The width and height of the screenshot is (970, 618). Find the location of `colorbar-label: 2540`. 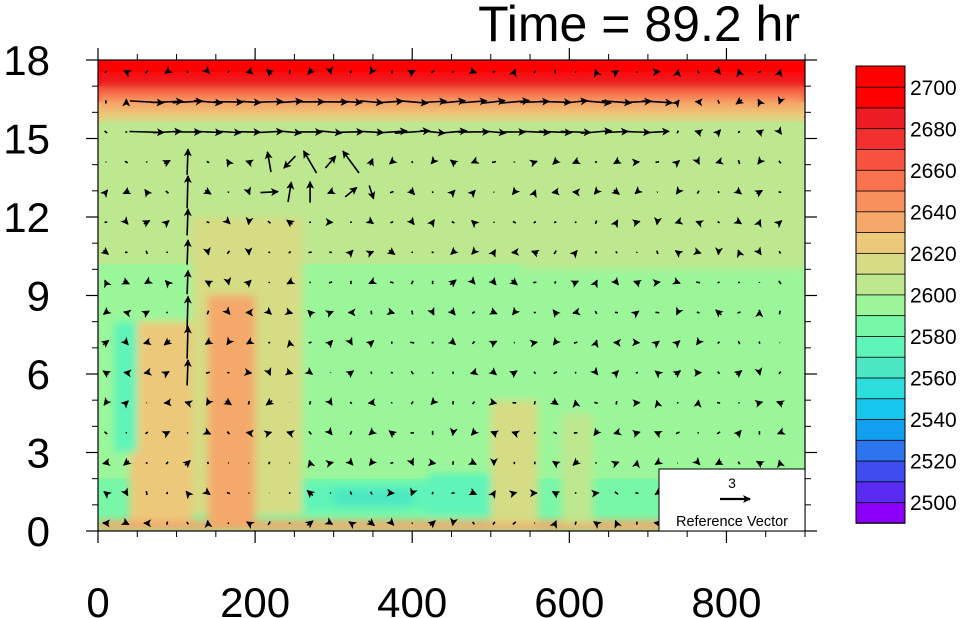

colorbar-label: 2540 is located at coordinates (933, 420).